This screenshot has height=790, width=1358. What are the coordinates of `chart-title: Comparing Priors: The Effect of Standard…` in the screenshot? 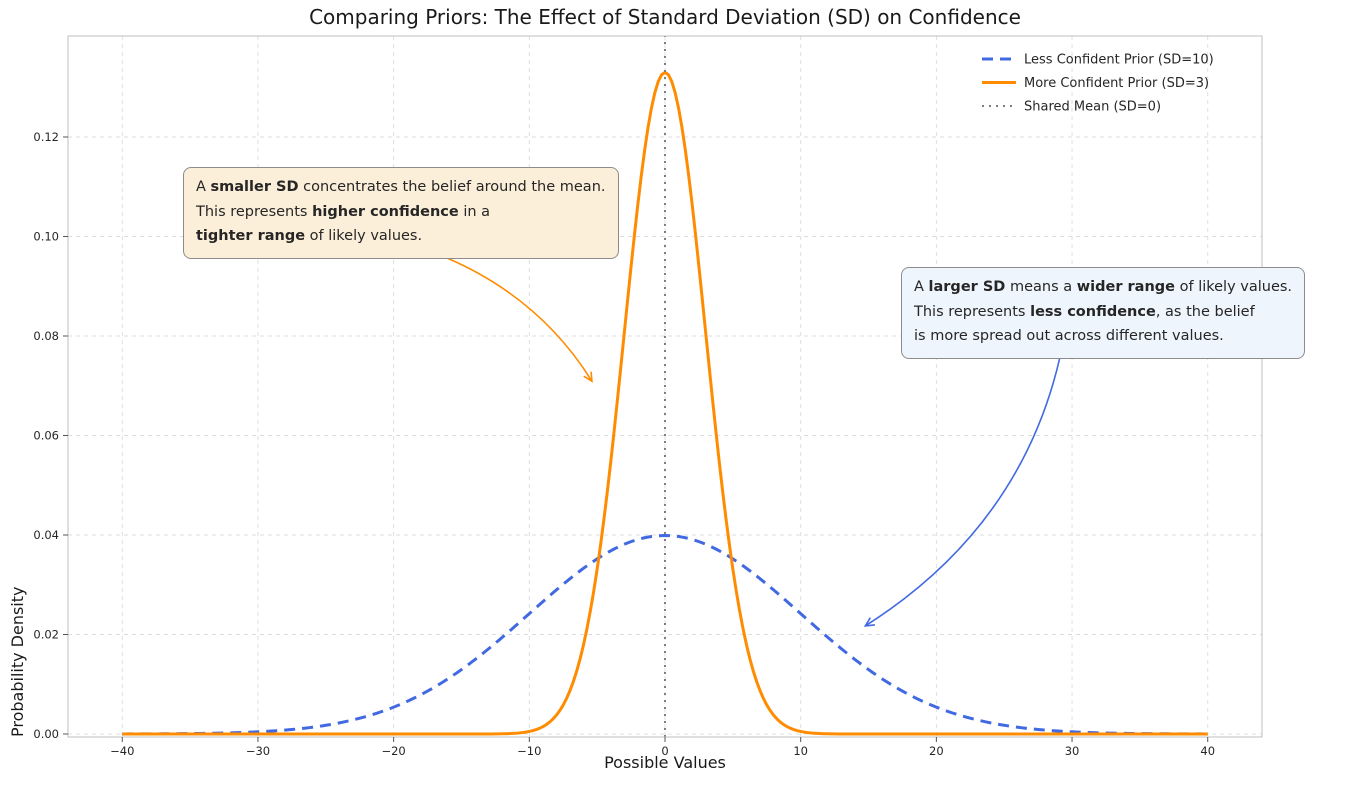 It's located at (665, 17).